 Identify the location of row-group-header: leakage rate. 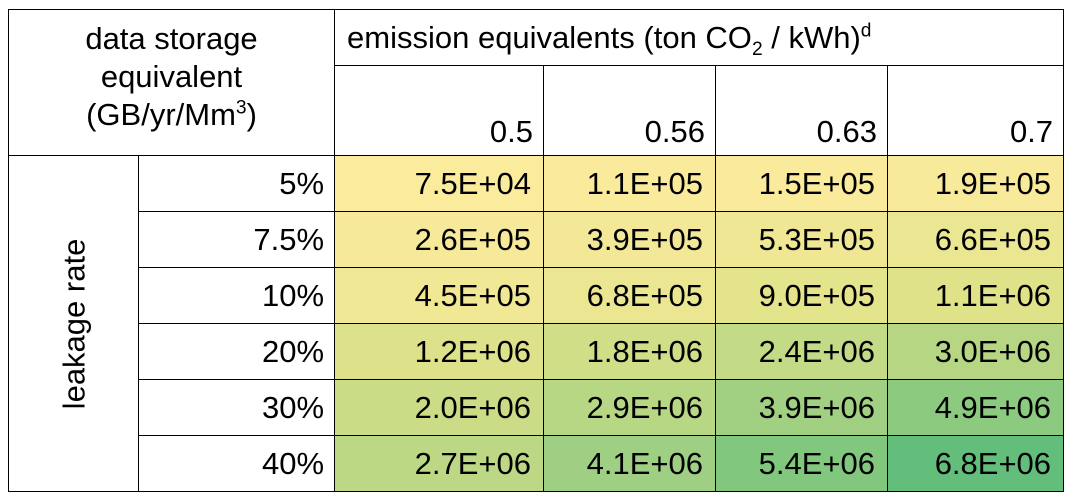
(73, 323).